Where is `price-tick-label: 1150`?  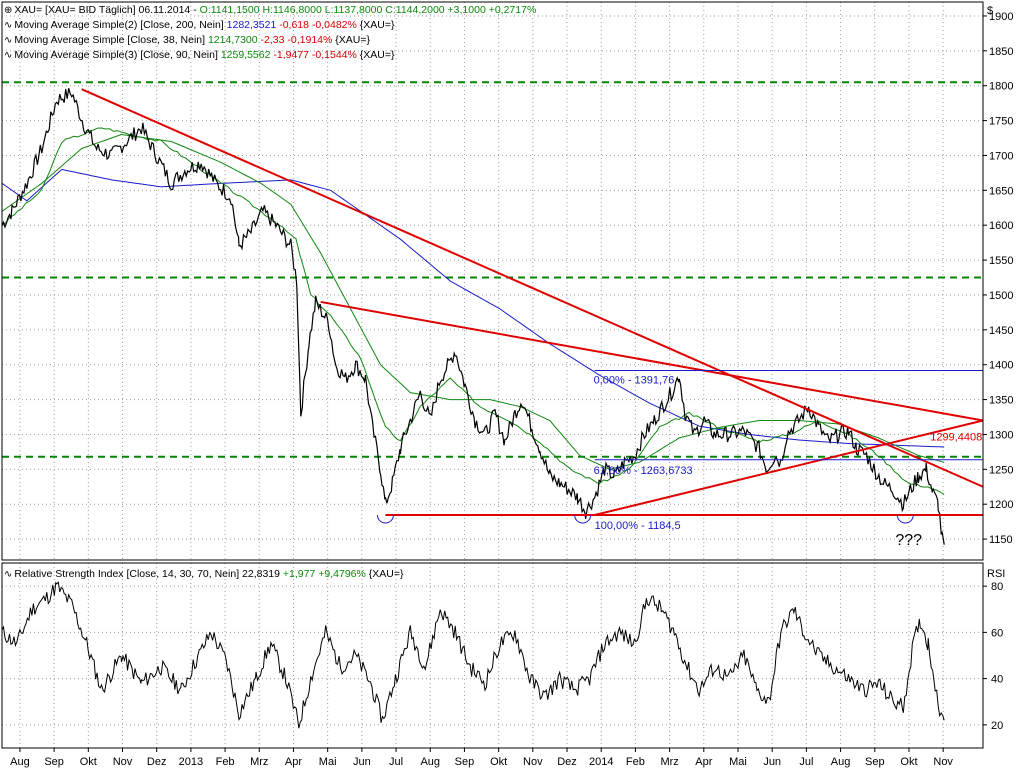
price-tick-label: 1150 is located at coordinates (1001, 540).